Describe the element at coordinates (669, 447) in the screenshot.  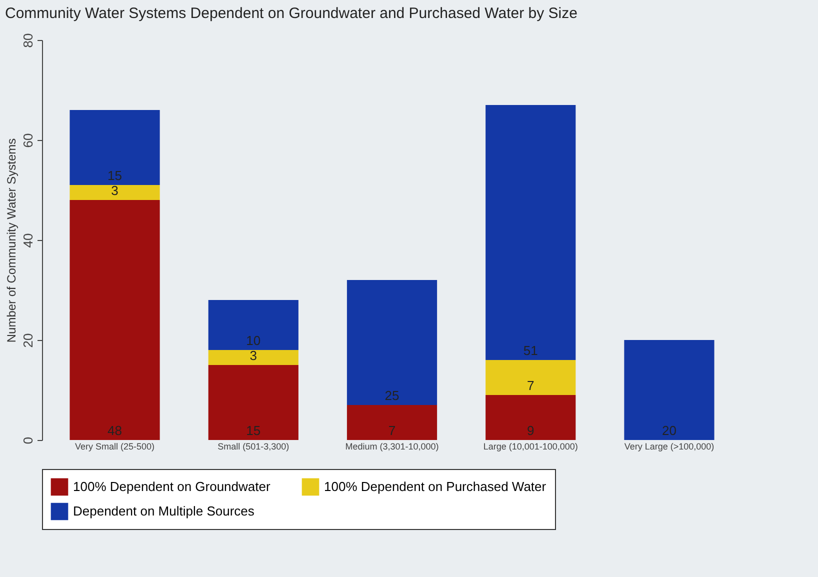
I see `x-tick-label: Very Large (>100,000)` at that location.